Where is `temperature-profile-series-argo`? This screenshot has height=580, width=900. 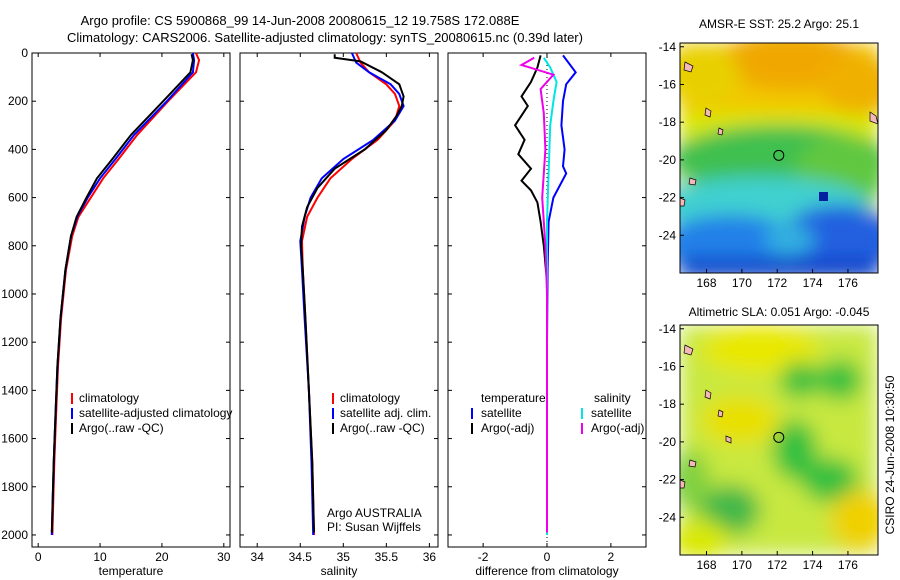 temperature-profile-series-argo is located at coordinates (122, 293).